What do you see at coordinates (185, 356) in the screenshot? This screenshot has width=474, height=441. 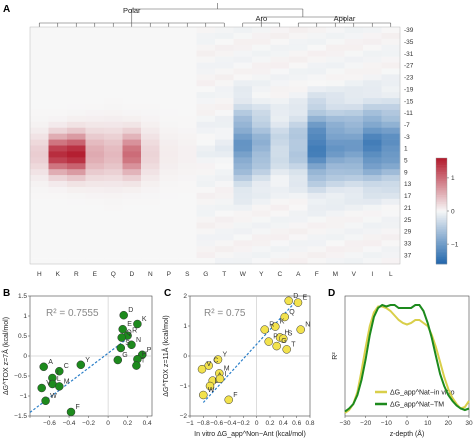 I see `y-tick-label-c: 0` at bounding box center [185, 356].